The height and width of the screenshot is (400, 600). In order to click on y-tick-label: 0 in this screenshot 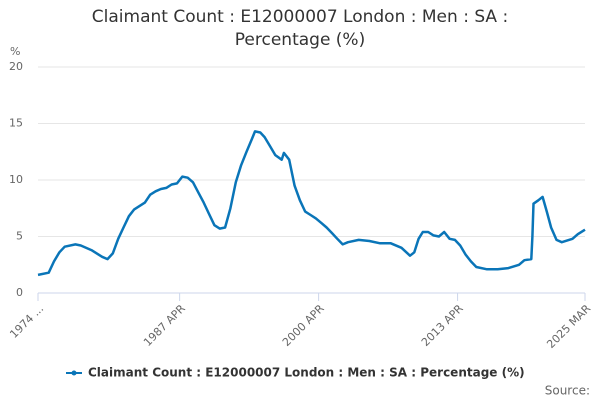, I will do `click(19, 292)`.